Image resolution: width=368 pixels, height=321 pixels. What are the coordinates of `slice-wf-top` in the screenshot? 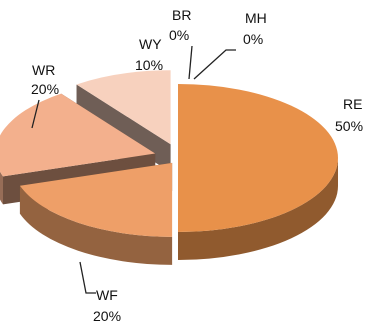 It's located at (96, 199).